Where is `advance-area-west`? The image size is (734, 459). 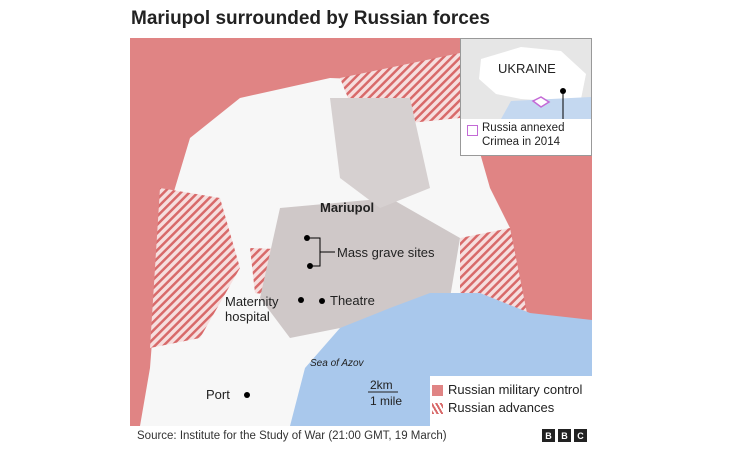
advance-area-west is located at coordinates (195, 268).